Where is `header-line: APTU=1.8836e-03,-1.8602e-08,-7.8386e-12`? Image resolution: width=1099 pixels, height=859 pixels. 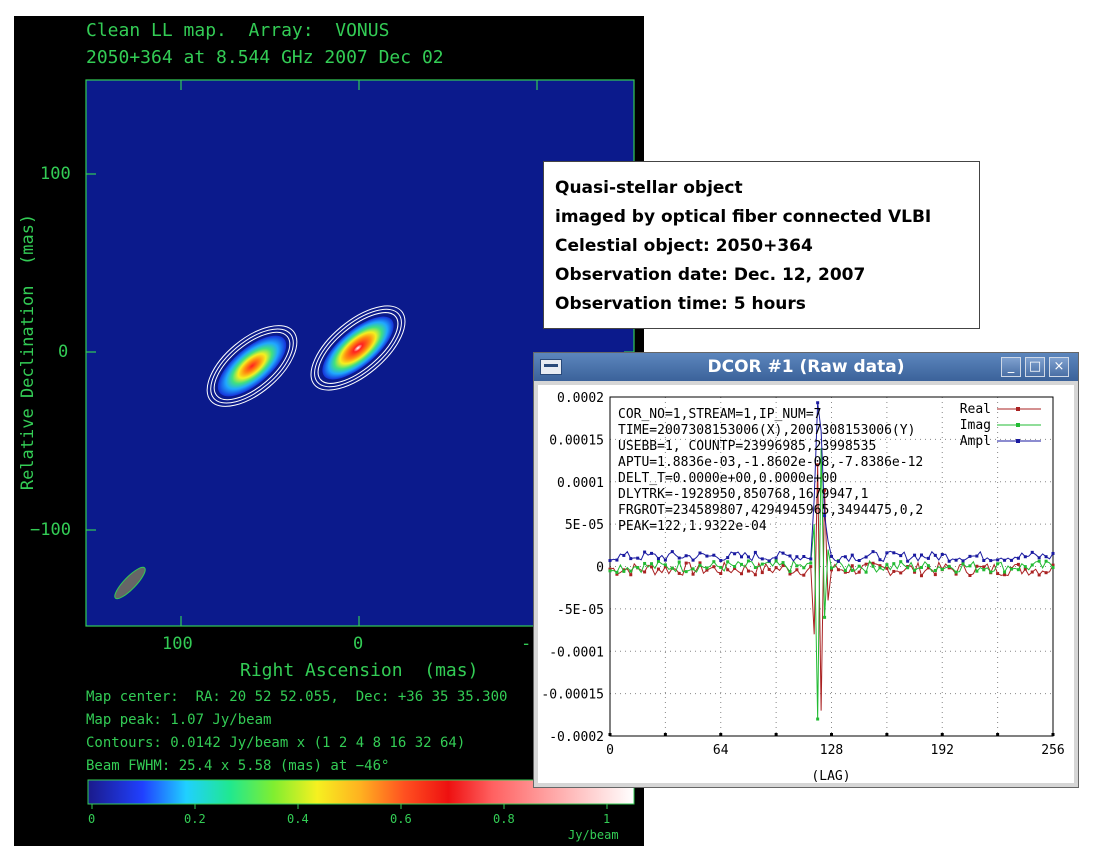
header-line: APTU=1.8836e-03,-1.8602e-08,-7.8386e-12 is located at coordinates (770, 462).